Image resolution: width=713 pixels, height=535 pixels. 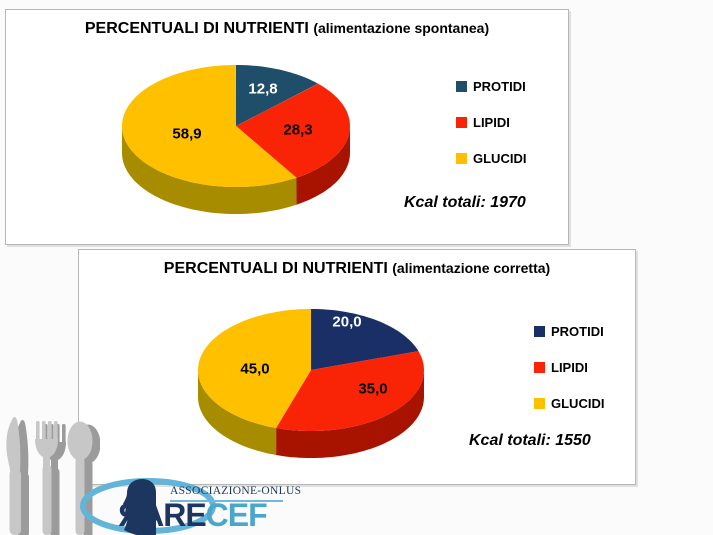 I want to click on kcal-total-label: Kcal totali: 1550, so click(x=530, y=440).